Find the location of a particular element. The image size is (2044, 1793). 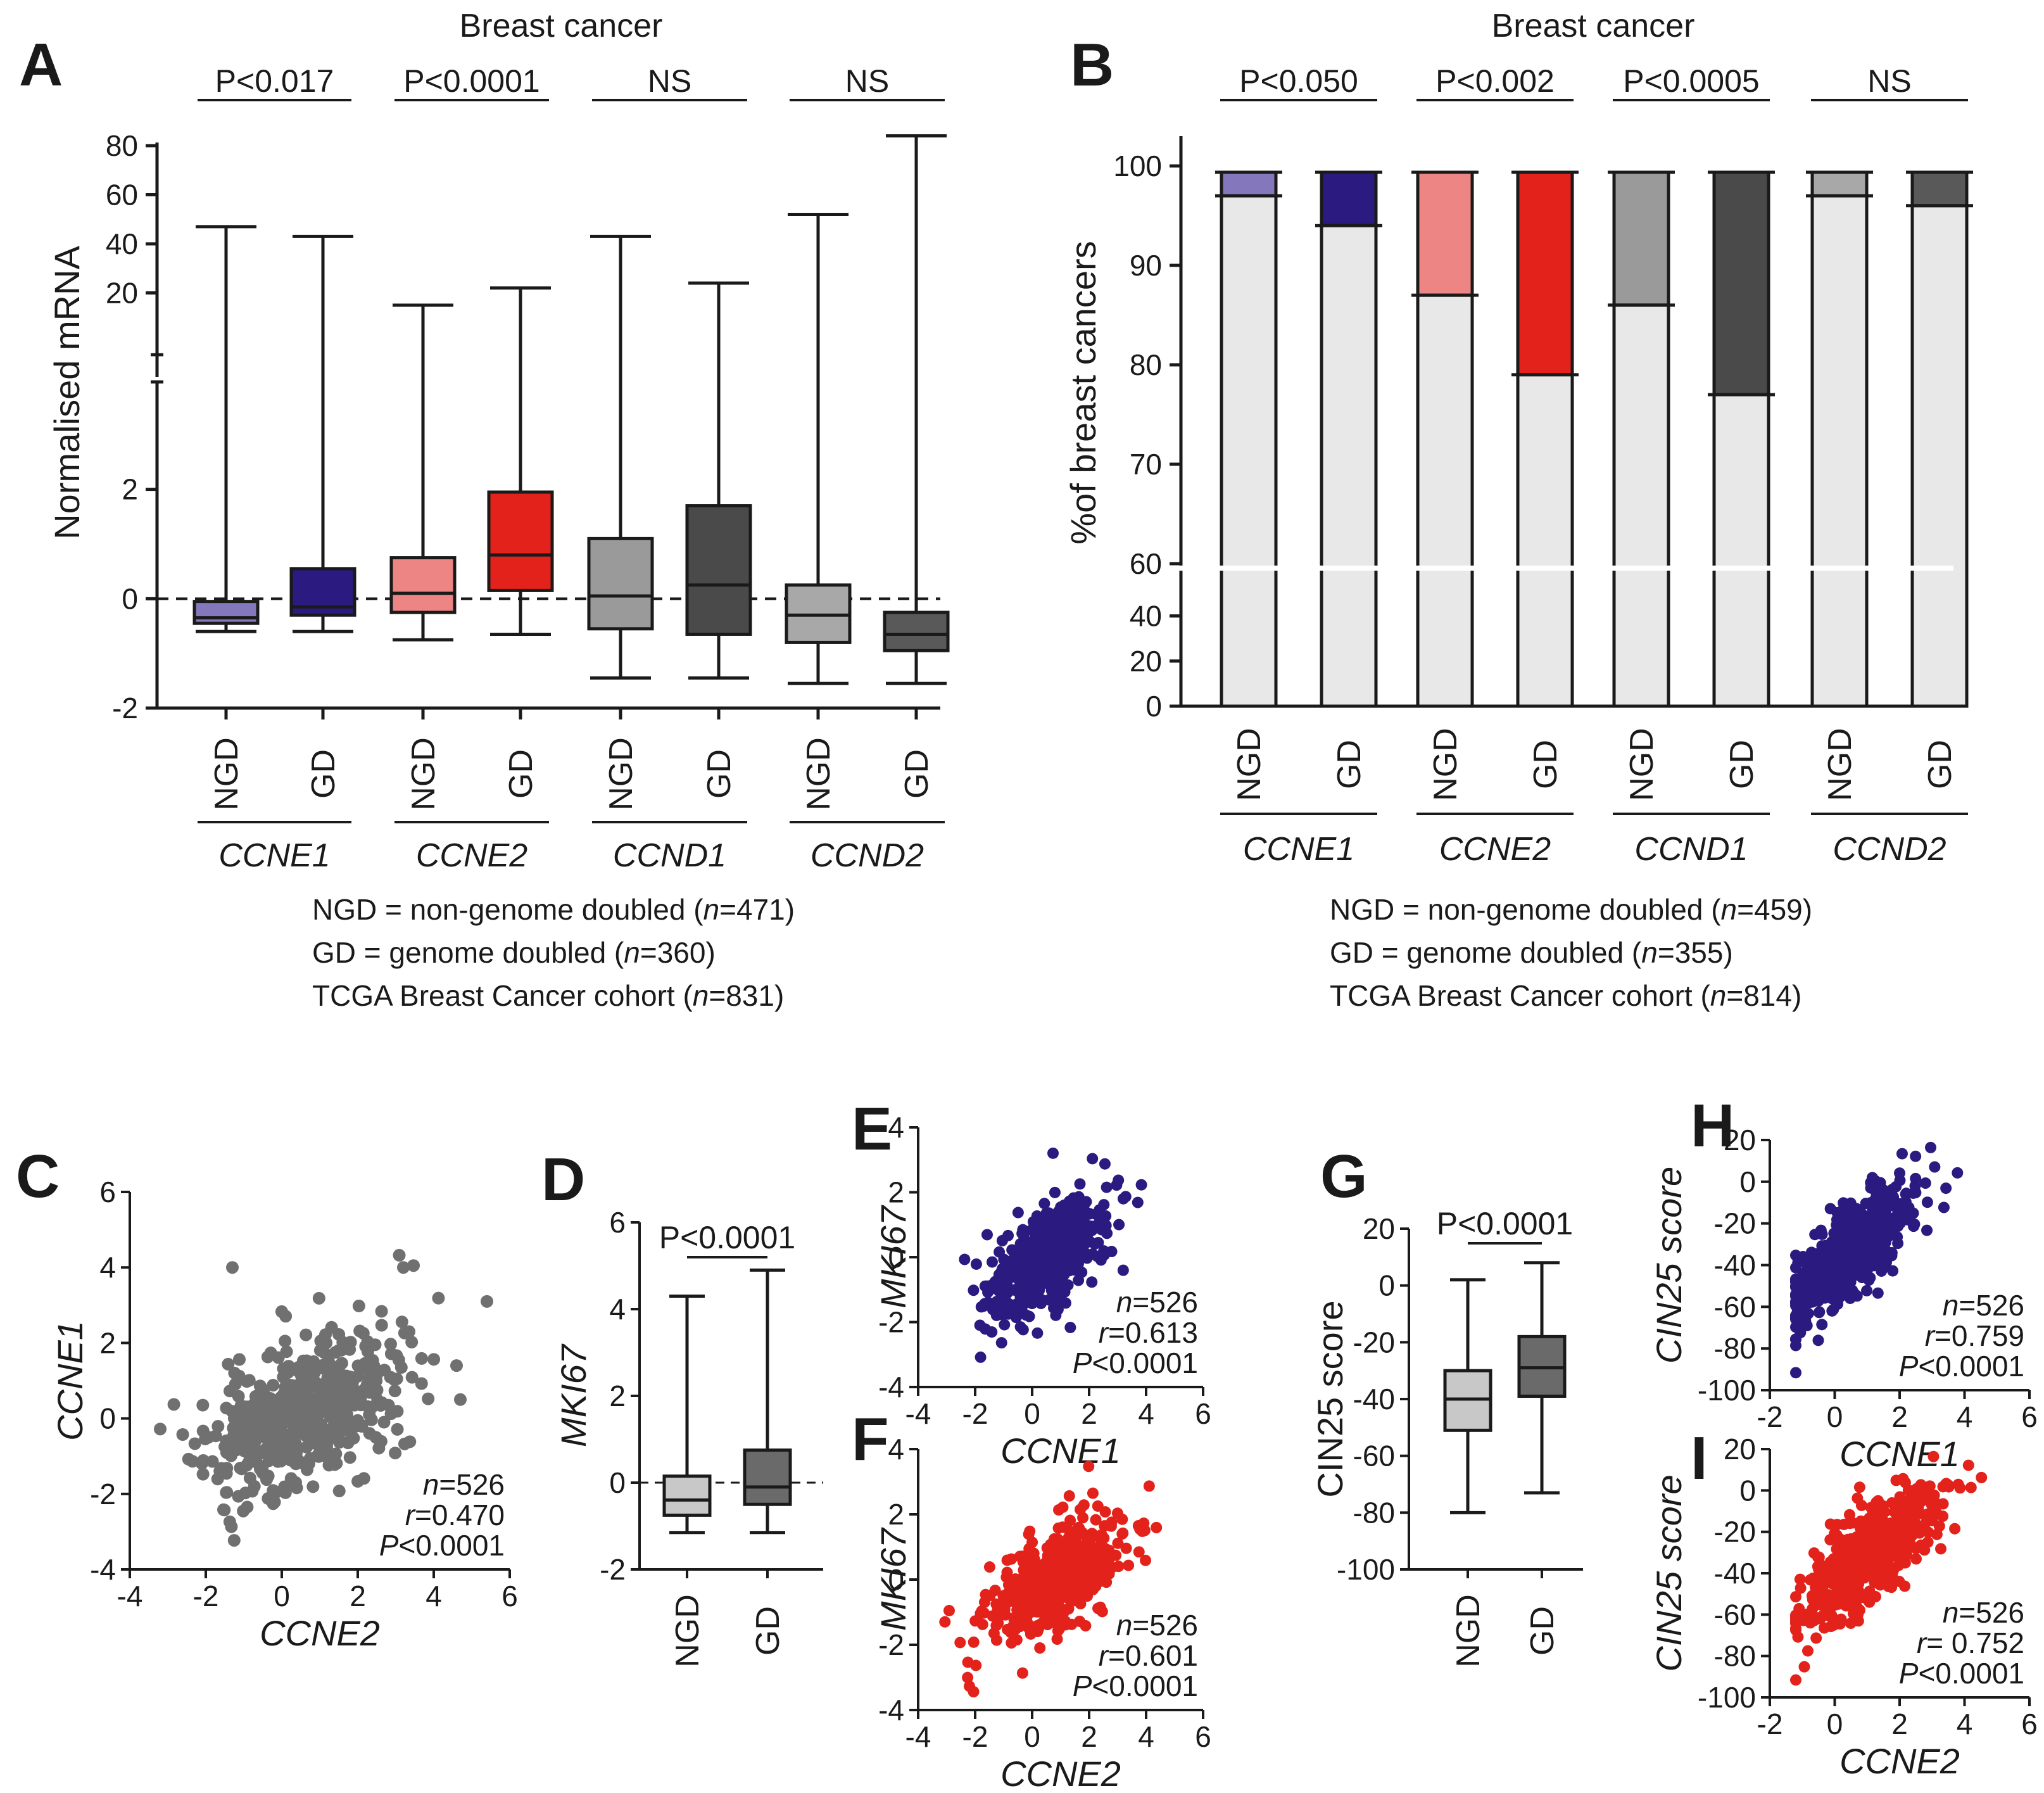

panel-a-y-tick-label: 2 is located at coordinates (130, 489).